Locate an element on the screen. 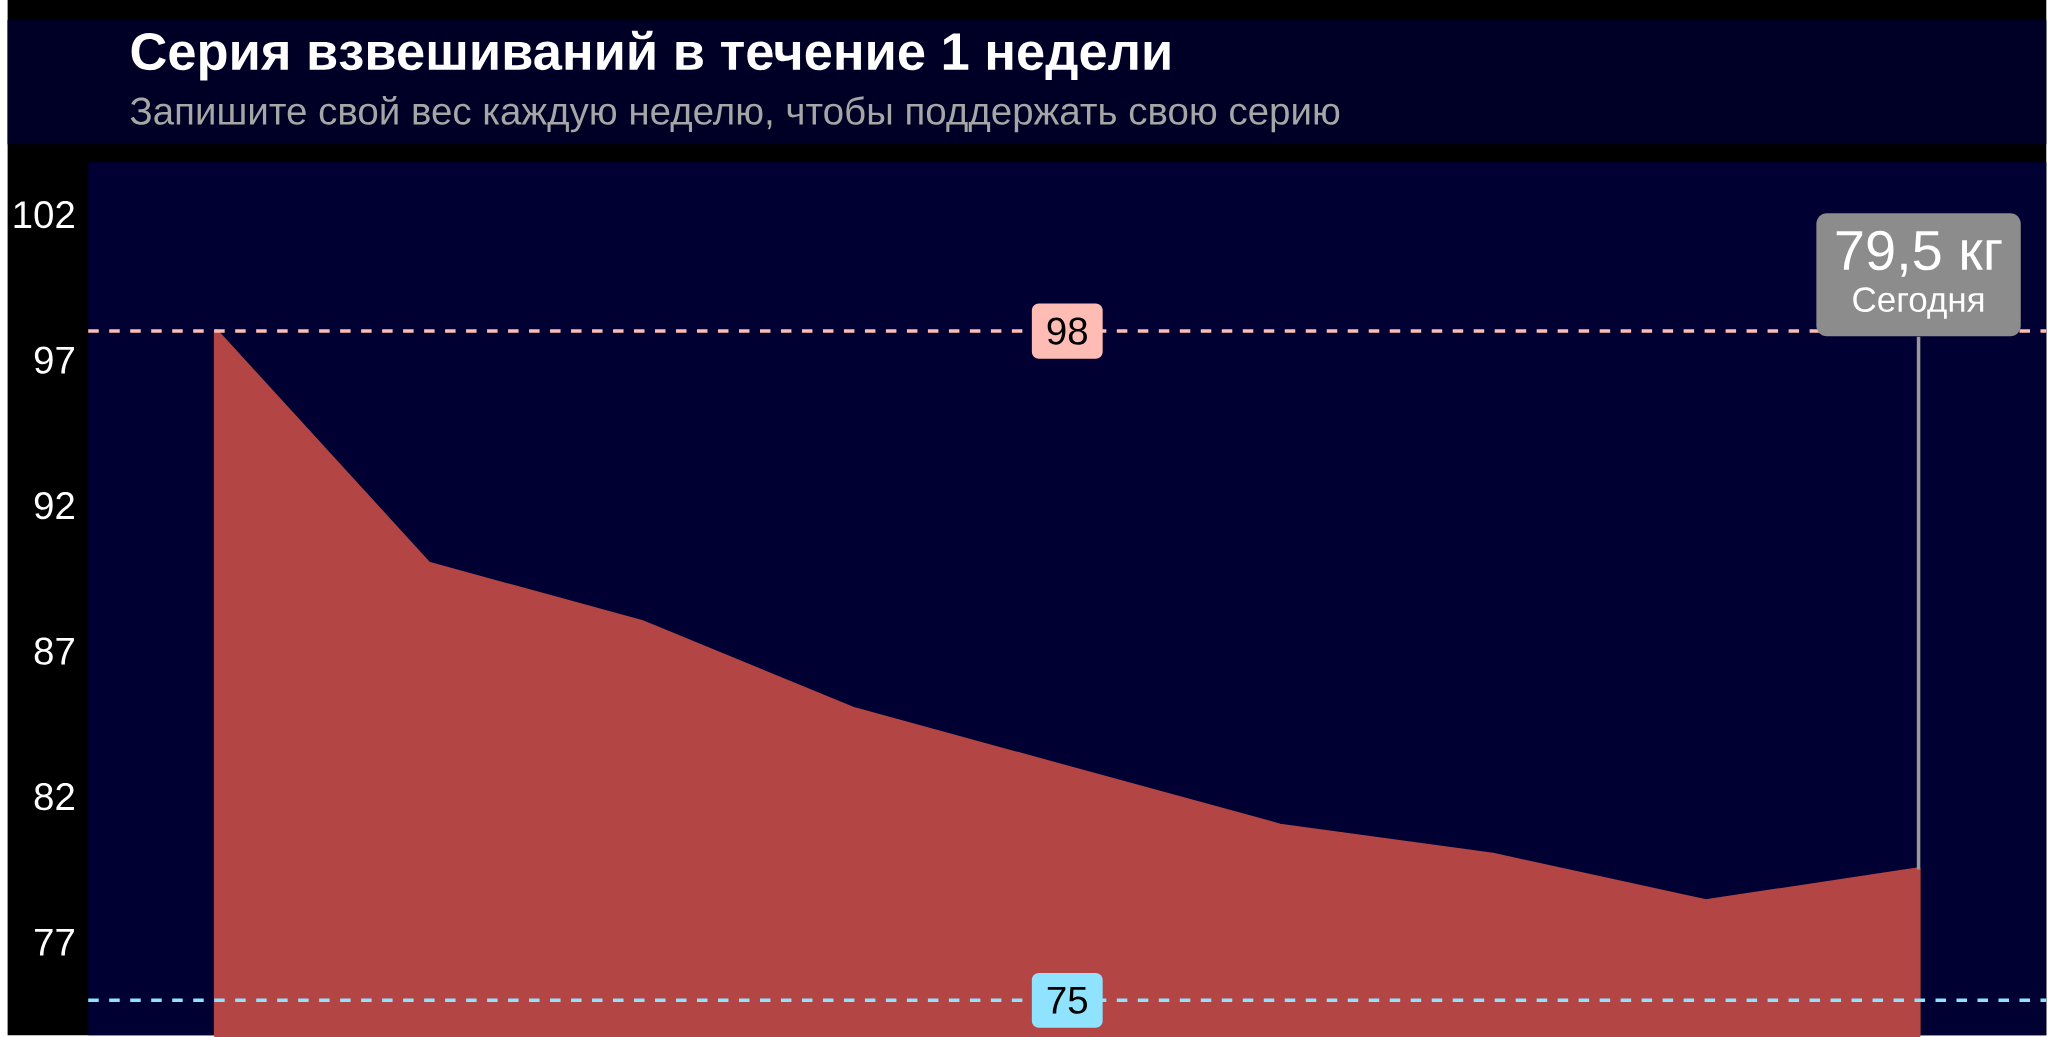  y-tick-label: 82 is located at coordinates (54, 796).